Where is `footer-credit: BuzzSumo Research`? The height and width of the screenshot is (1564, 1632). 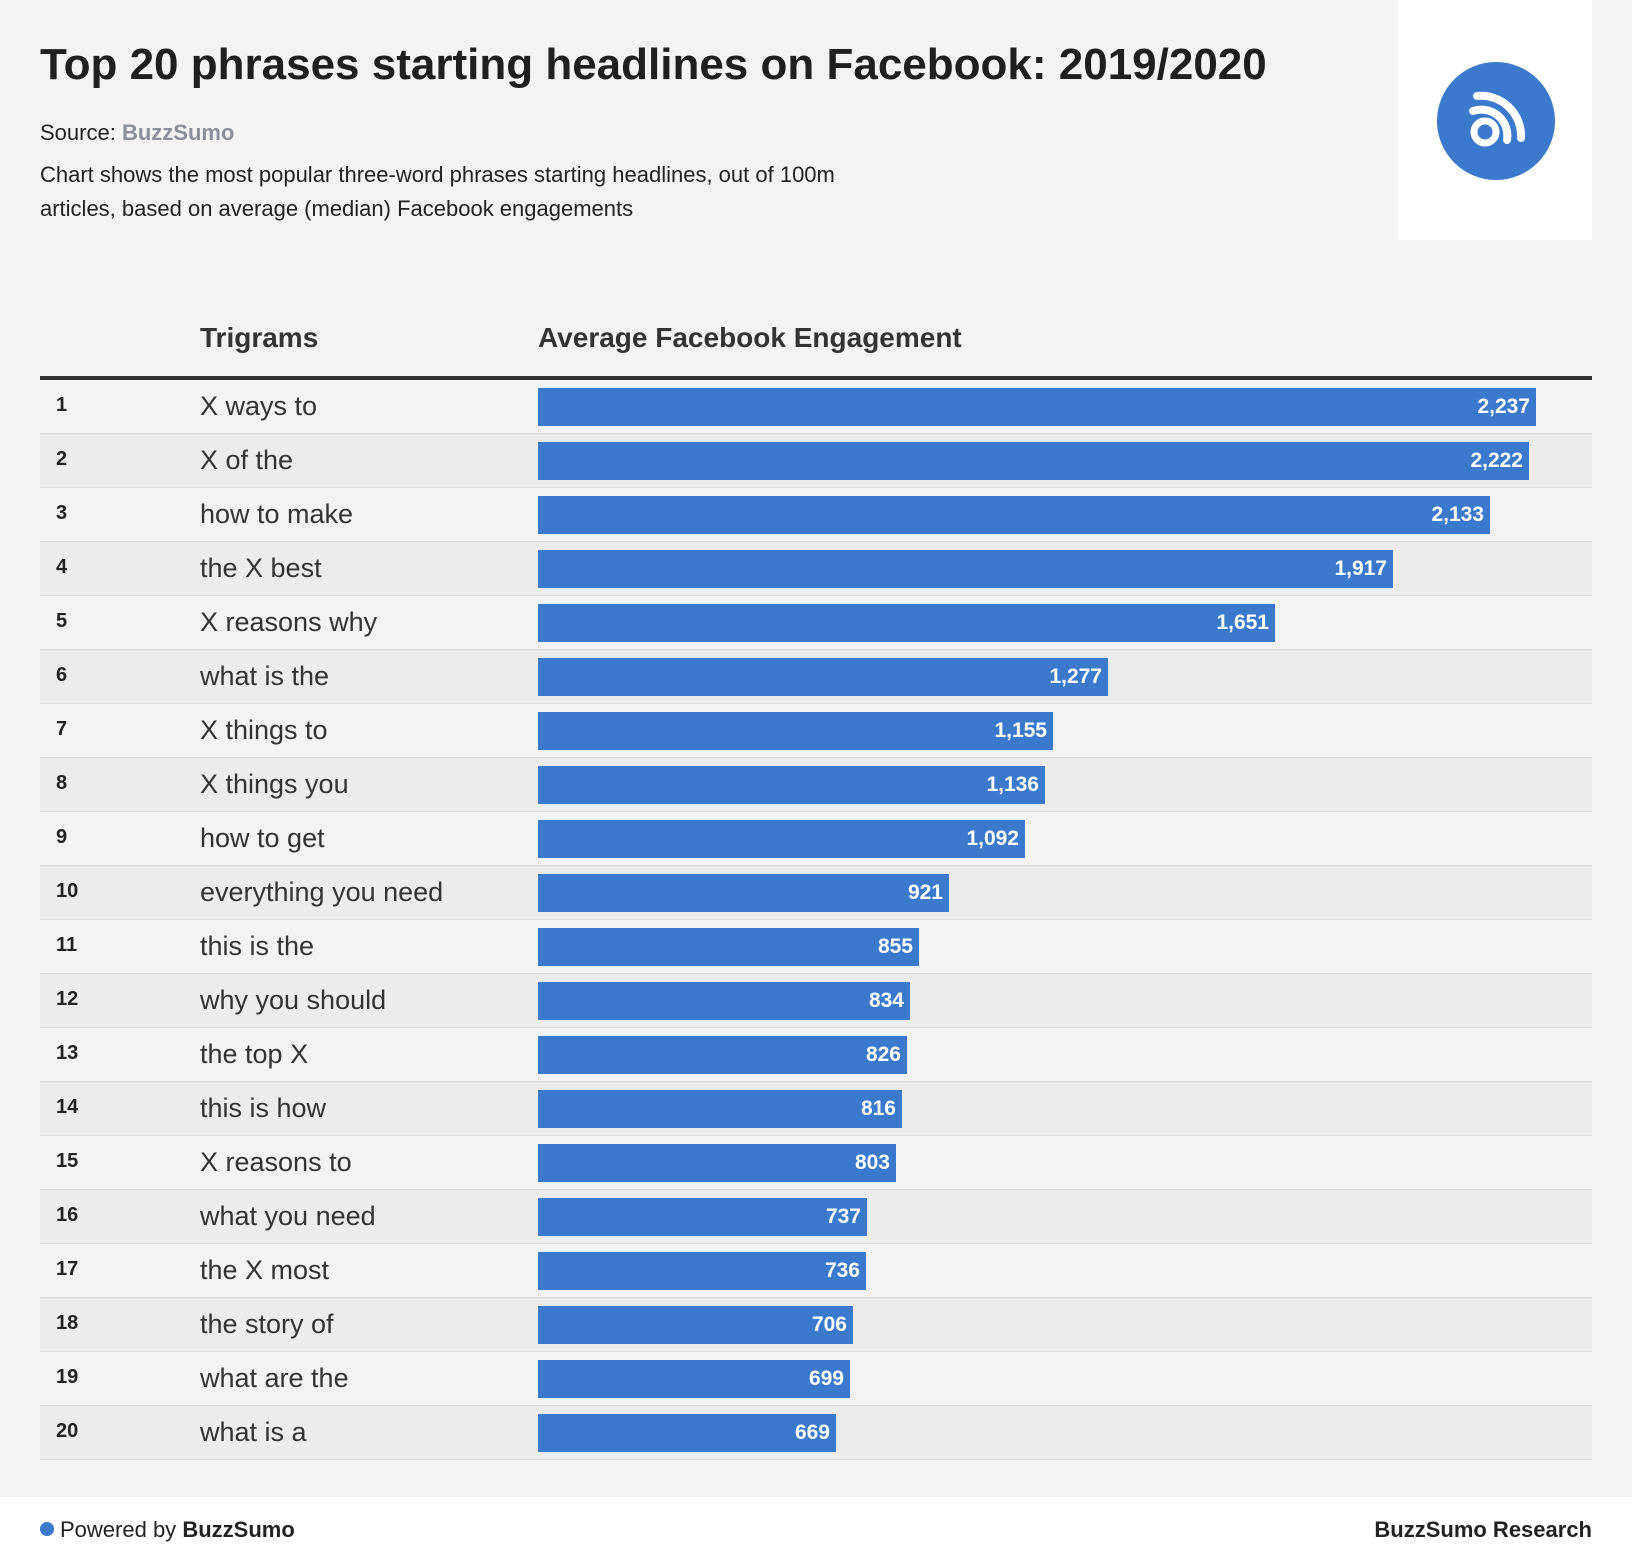
footer-credit: BuzzSumo Research is located at coordinates (1483, 1529).